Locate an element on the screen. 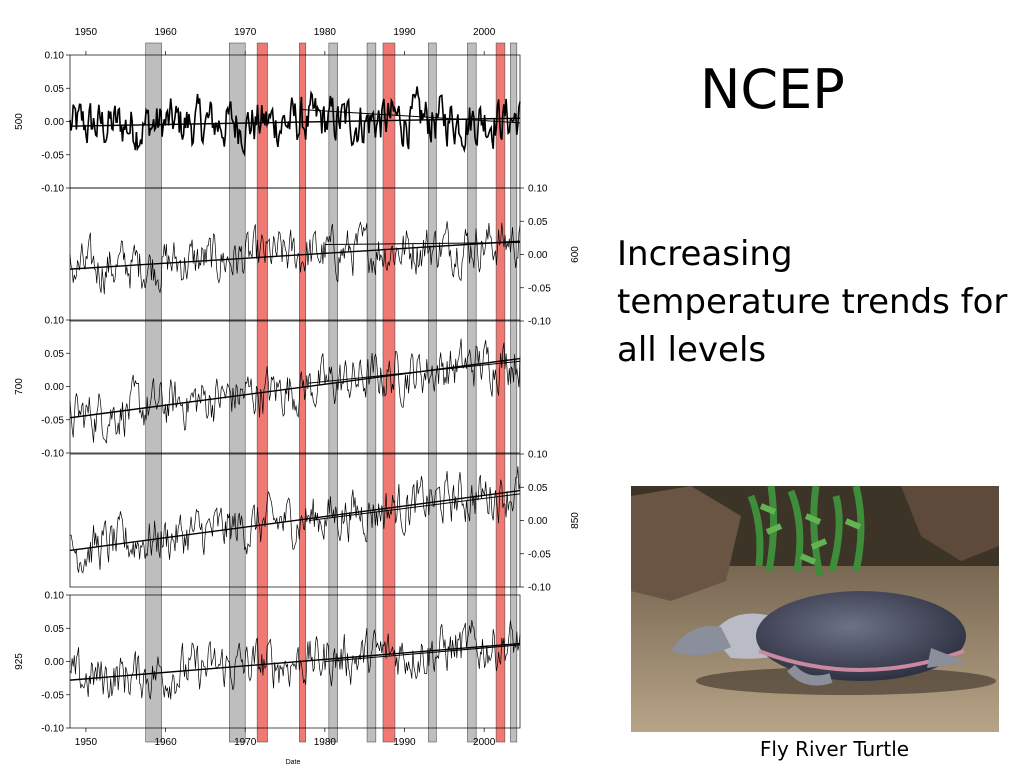 This screenshot has height=768, width=1024. x-tick-label-top: 1950 is located at coordinates (86, 32).